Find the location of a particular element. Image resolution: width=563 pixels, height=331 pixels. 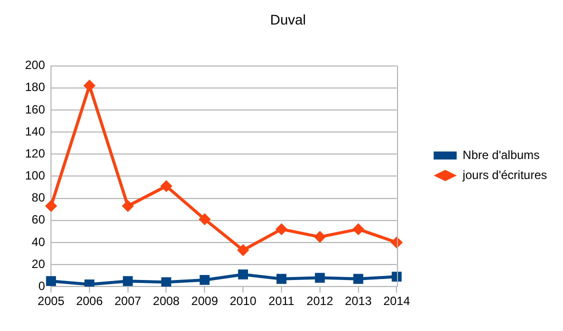

x-tick-label: 2013 is located at coordinates (358, 301).